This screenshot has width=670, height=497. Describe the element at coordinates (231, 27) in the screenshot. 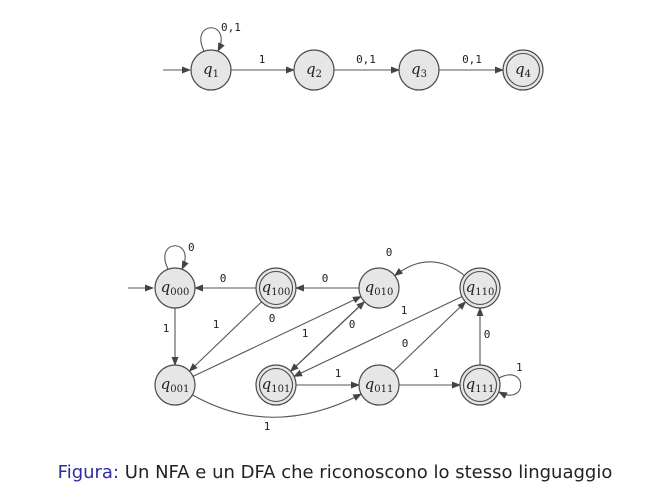

I see `nfa-transition-q1-q1-label: 0,1` at that location.